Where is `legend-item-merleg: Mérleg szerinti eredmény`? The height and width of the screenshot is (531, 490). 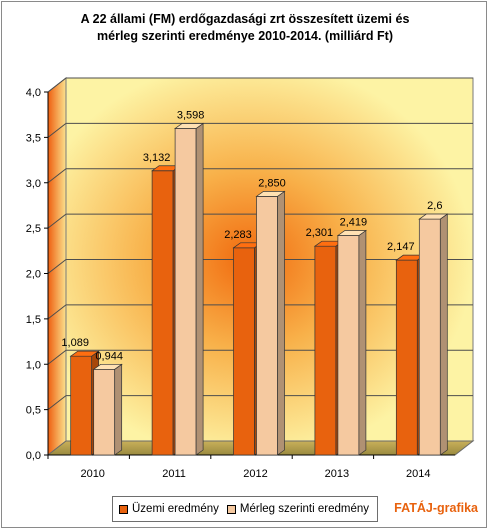
legend-item-merleg: Mérleg szerinti eredmény is located at coordinates (298, 509).